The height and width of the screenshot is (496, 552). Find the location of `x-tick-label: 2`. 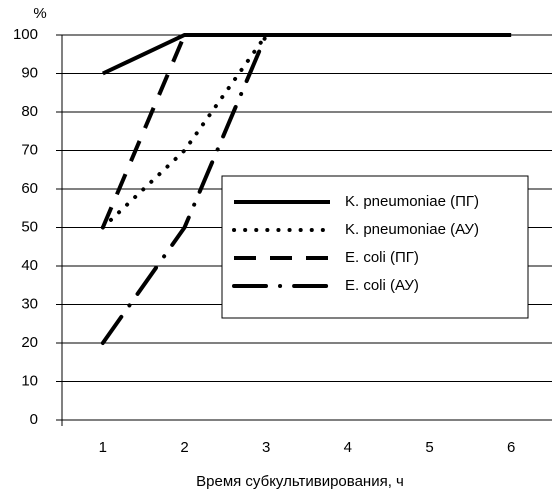

x-tick-label: 2 is located at coordinates (184, 447).